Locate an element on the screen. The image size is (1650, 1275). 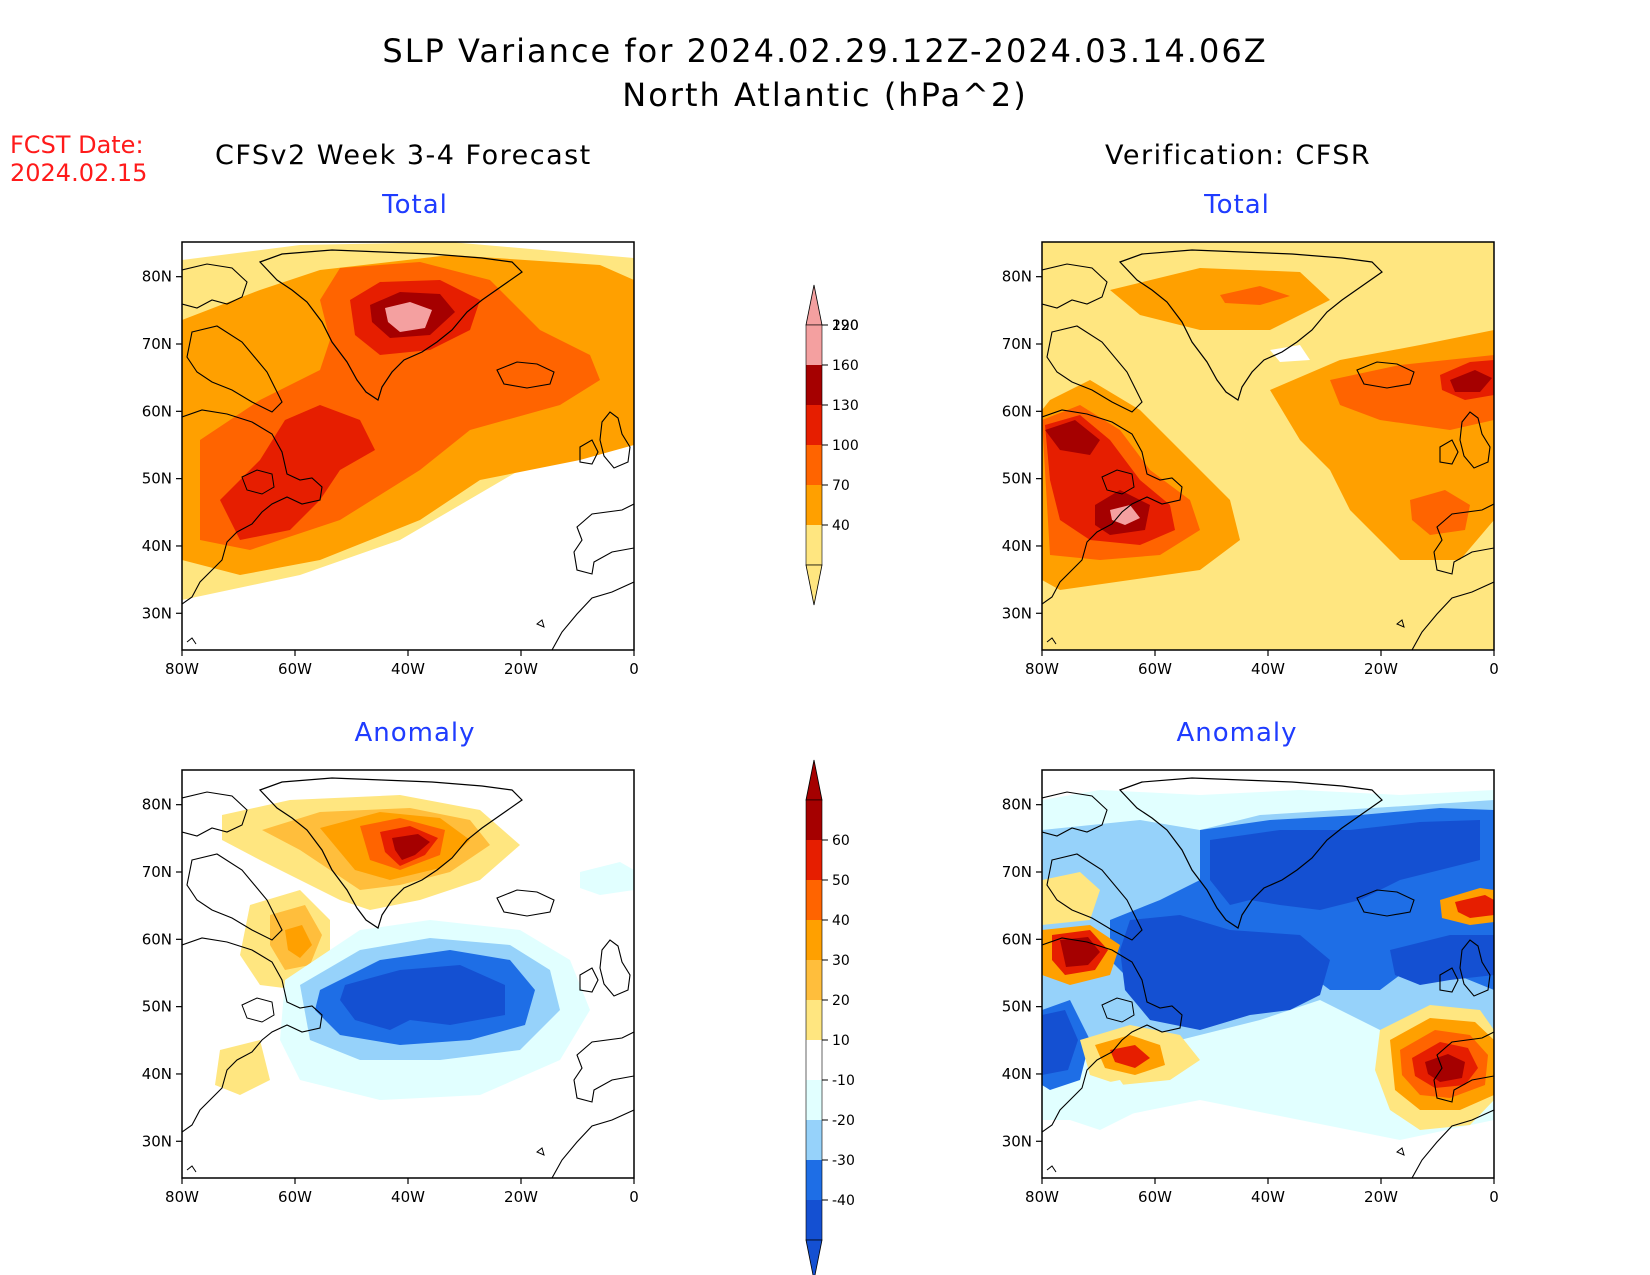
fcst-date-value: 2024.02.15 is located at coordinates (79, 173).